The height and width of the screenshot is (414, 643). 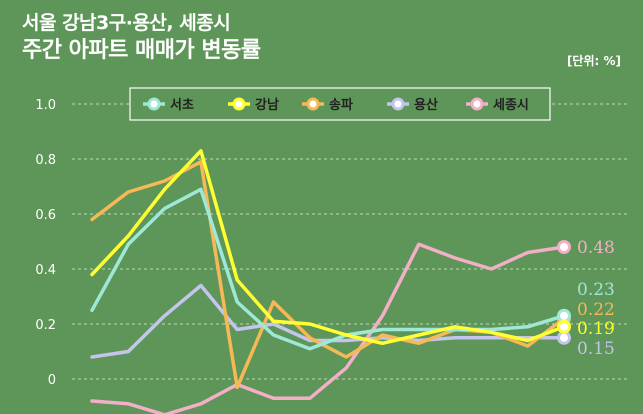 What do you see at coordinates (564, 326) in the screenshot?
I see `end-marker-강남` at bounding box center [564, 326].